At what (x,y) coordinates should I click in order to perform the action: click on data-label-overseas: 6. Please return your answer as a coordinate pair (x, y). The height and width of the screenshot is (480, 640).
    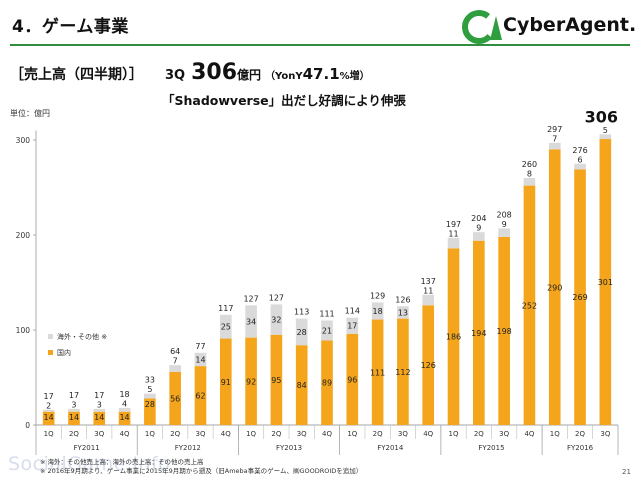
    Looking at the image, I should click on (579, 159).